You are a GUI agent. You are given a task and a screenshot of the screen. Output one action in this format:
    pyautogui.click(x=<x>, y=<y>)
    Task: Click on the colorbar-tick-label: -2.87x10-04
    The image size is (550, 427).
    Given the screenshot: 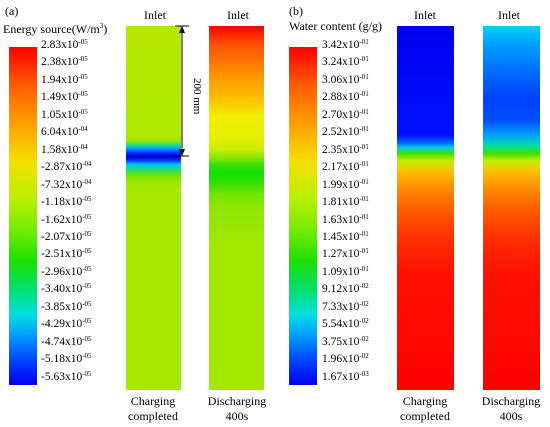 What is the action you would take?
    pyautogui.click(x=66, y=167)
    